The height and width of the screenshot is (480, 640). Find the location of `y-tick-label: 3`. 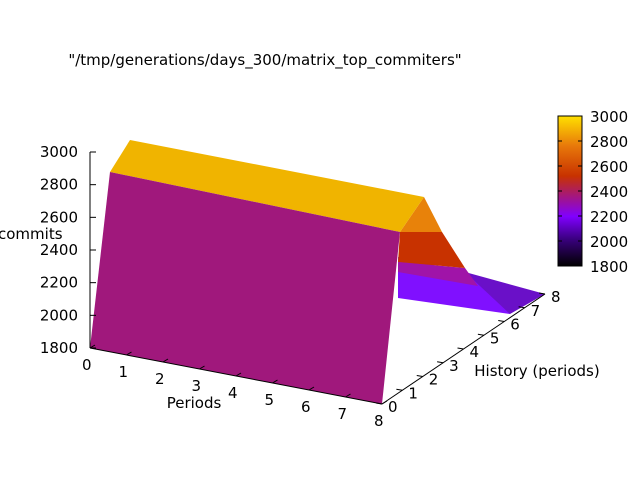

y-tick-label: 3 is located at coordinates (454, 366).